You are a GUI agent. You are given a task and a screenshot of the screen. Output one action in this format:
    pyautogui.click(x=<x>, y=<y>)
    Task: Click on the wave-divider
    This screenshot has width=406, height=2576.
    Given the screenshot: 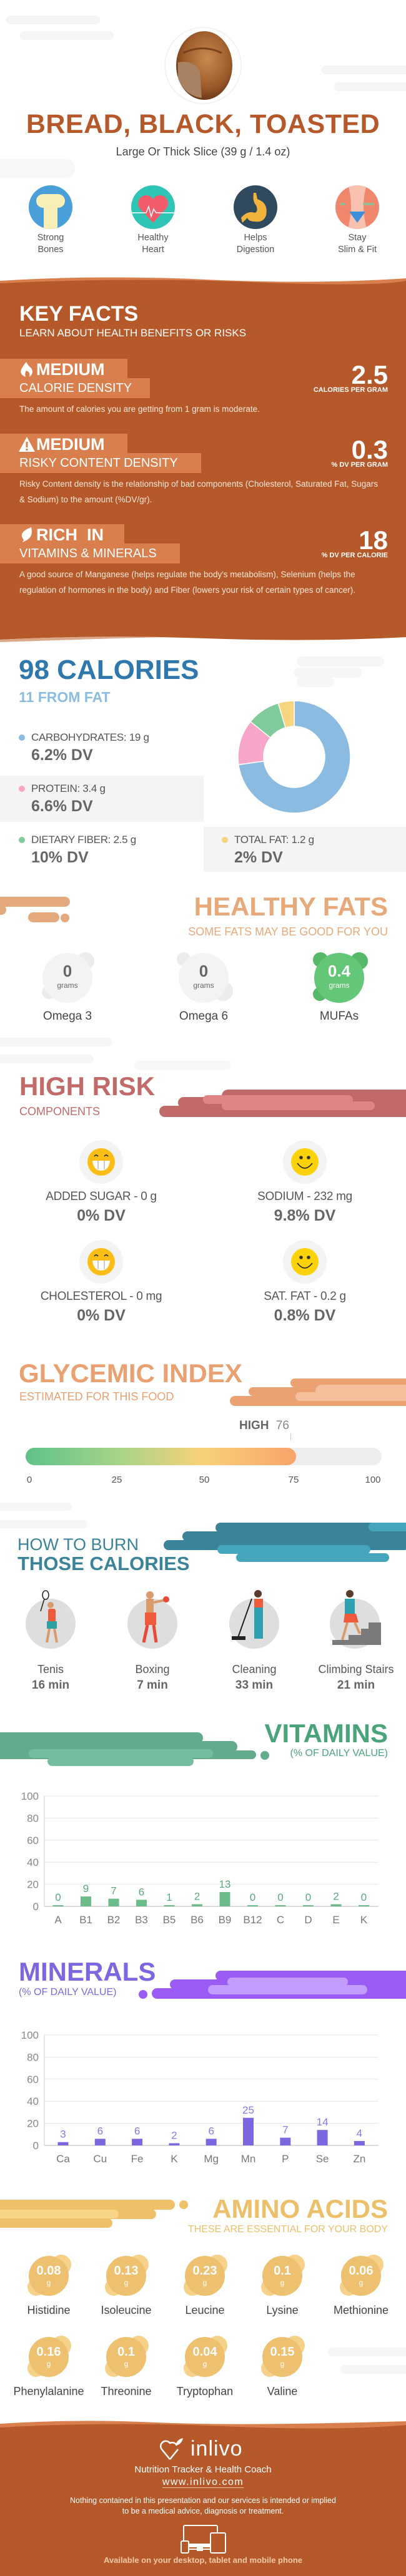 What is the action you would take?
    pyautogui.click(x=203, y=638)
    